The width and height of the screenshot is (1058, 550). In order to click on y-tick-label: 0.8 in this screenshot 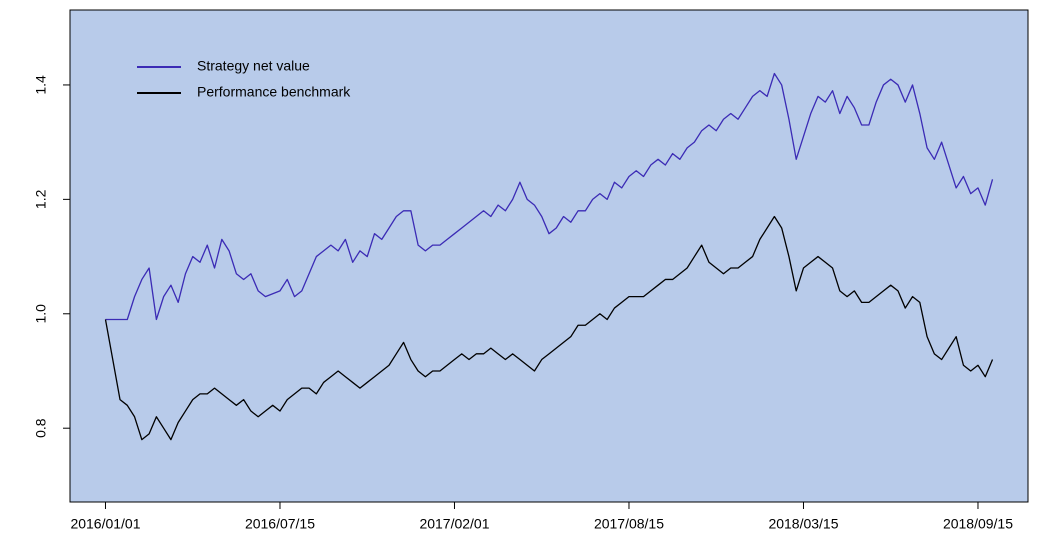, I will do `click(41, 428)`.